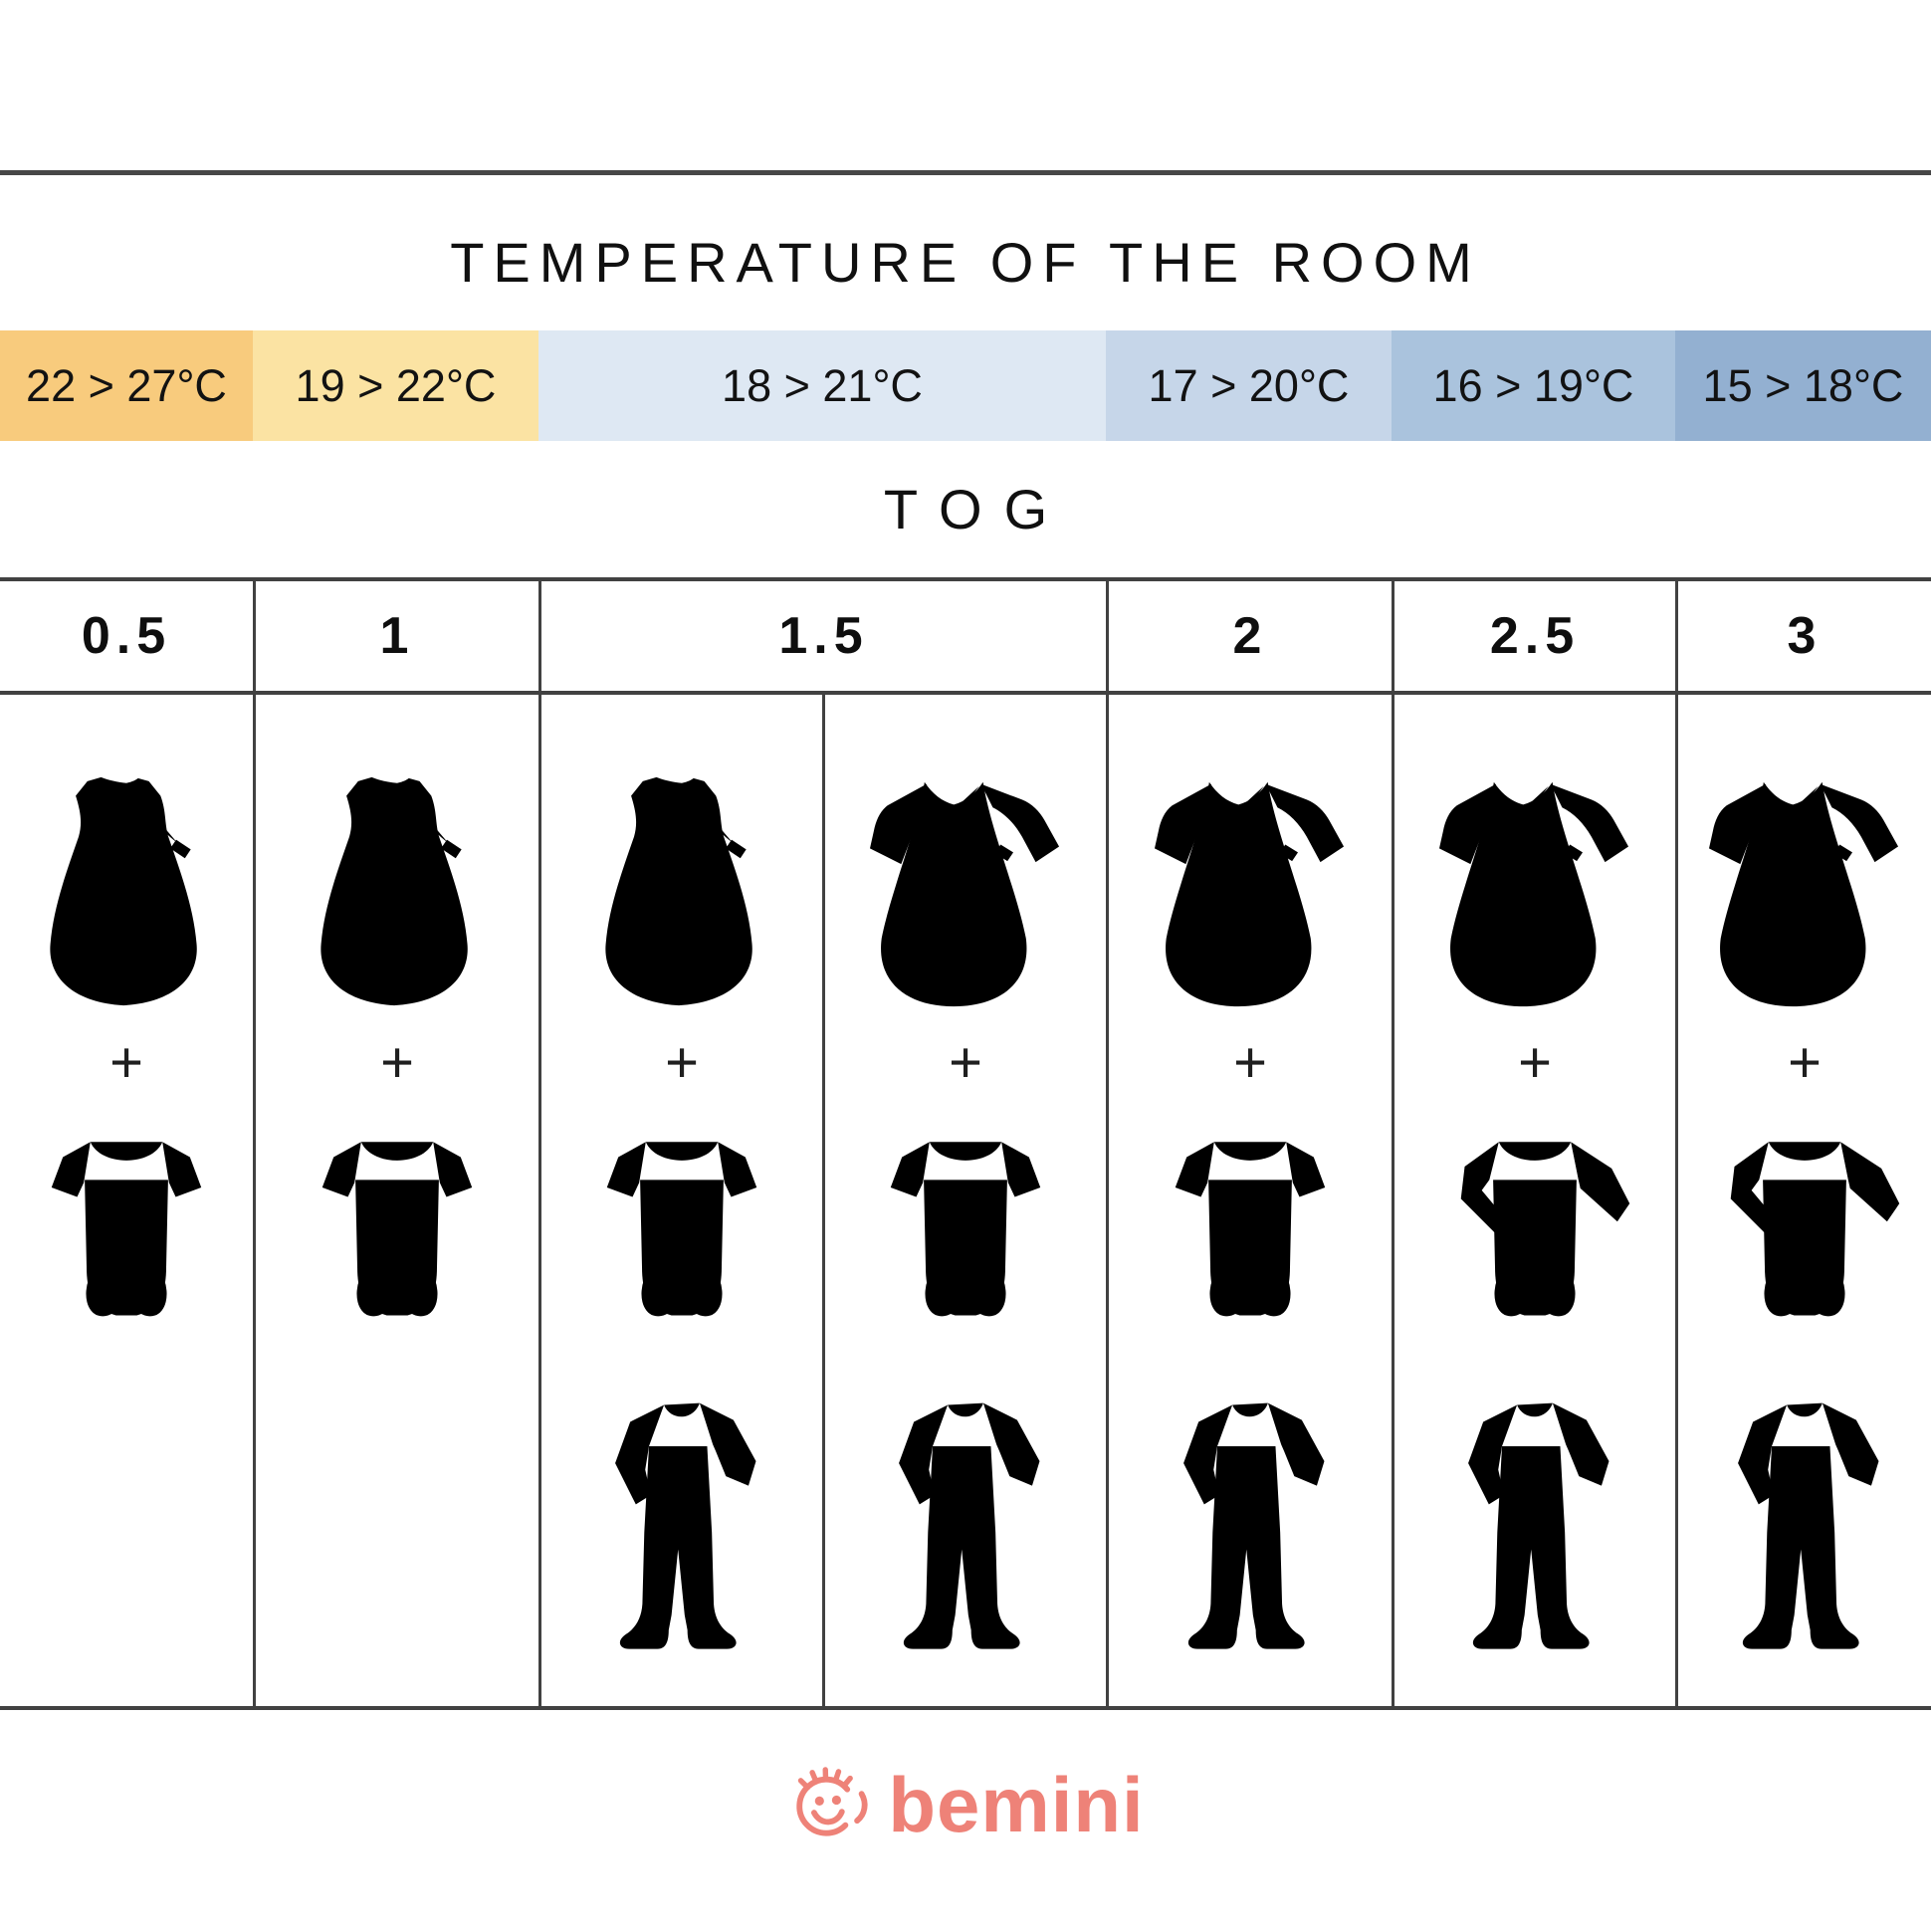 This screenshot has height=1932, width=1931. I want to click on tog-header-cell: 2, so click(1249, 636).